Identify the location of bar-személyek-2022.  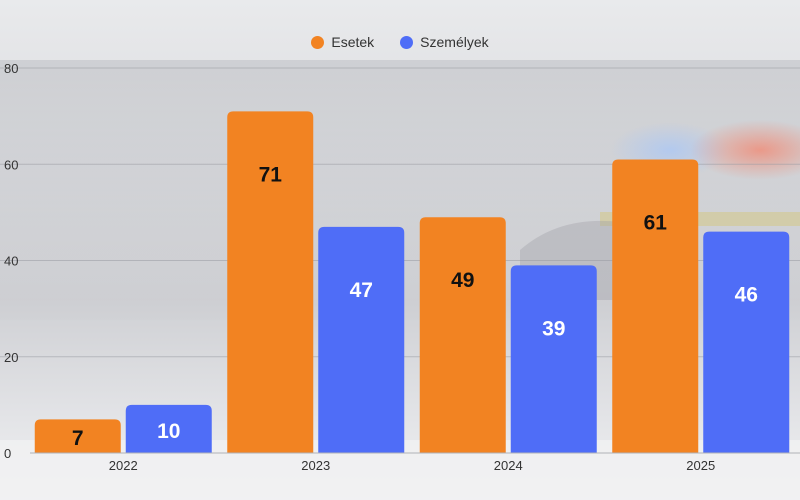
(168, 428).